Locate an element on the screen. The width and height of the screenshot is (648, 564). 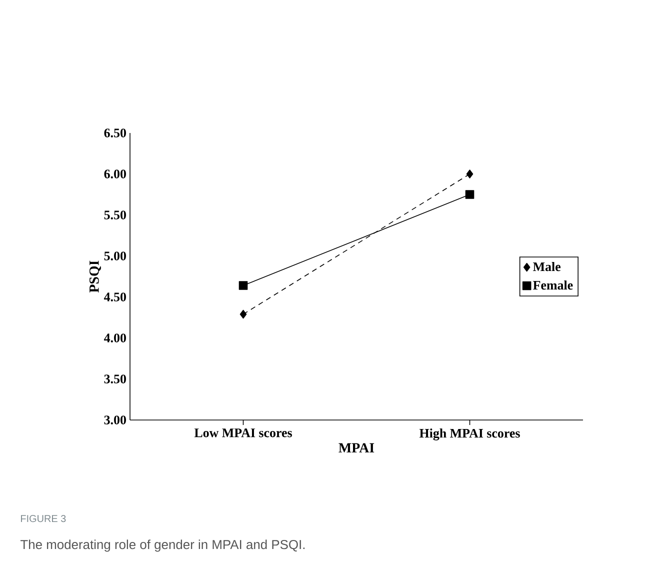
y-tick-label: 4.00 is located at coordinates (115, 338).